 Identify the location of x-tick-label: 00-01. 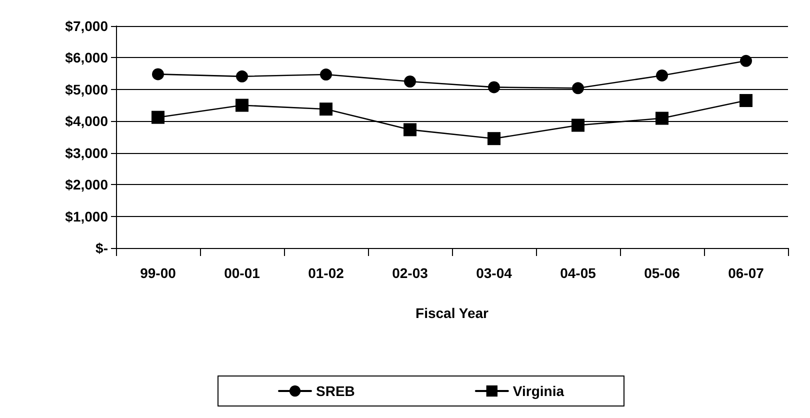
(242, 273).